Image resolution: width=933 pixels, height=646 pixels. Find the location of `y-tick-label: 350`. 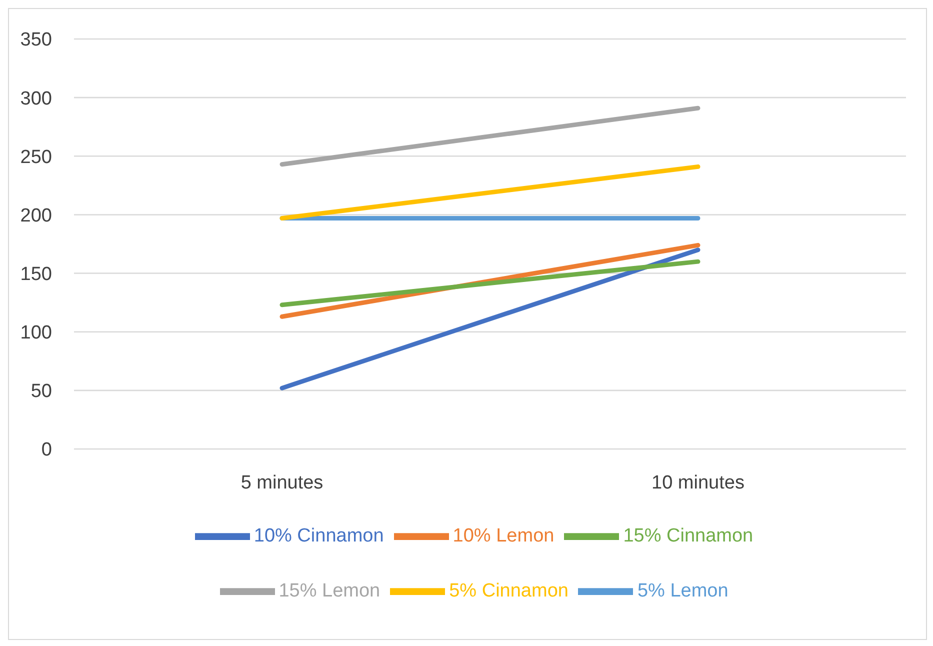

y-tick-label: 350 is located at coordinates (36, 40).